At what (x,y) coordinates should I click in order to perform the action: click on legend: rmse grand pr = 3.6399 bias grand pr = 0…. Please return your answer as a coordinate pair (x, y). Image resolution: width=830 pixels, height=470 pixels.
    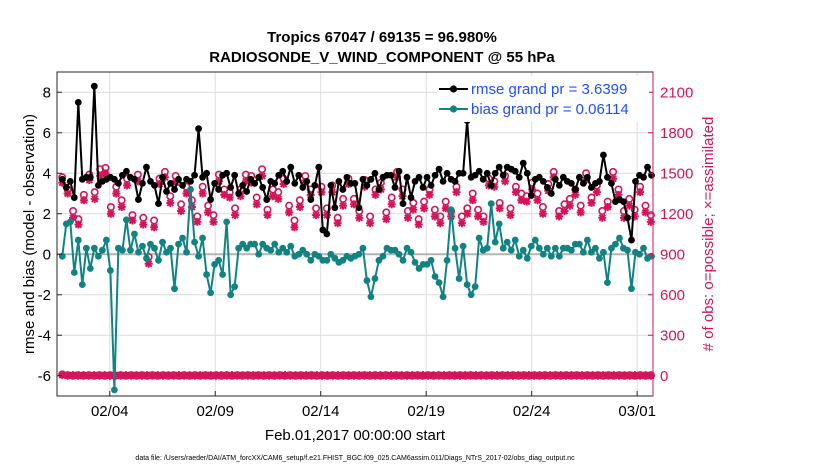
    Looking at the image, I should click on (543, 99).